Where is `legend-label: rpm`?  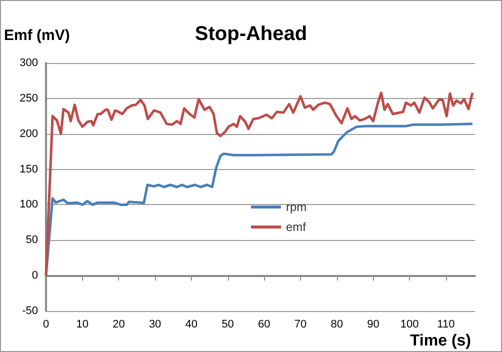 legend-label: rpm is located at coordinates (296, 207).